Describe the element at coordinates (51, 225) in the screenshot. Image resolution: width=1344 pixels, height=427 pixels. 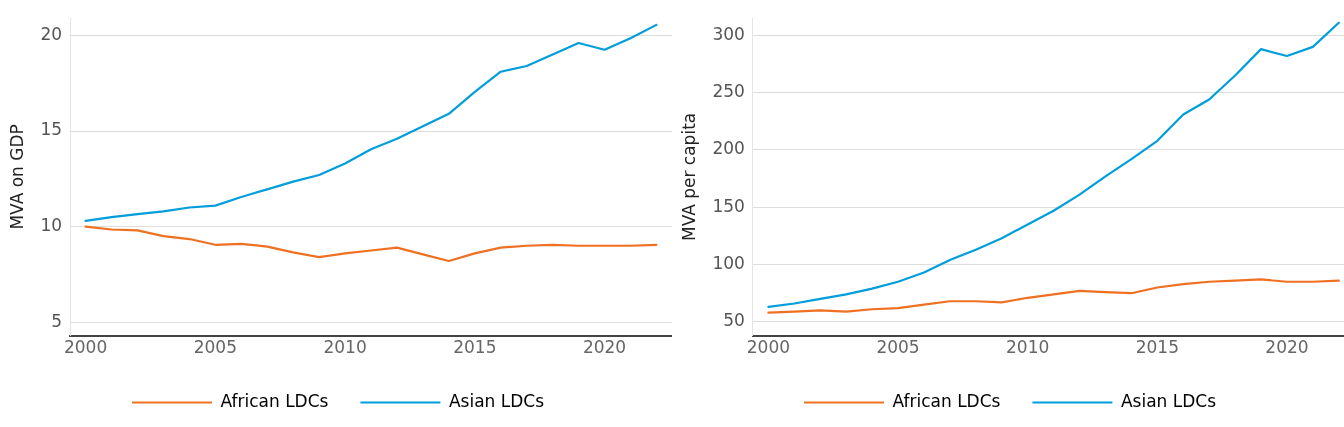
I see `y-tick-label: 10` at that location.